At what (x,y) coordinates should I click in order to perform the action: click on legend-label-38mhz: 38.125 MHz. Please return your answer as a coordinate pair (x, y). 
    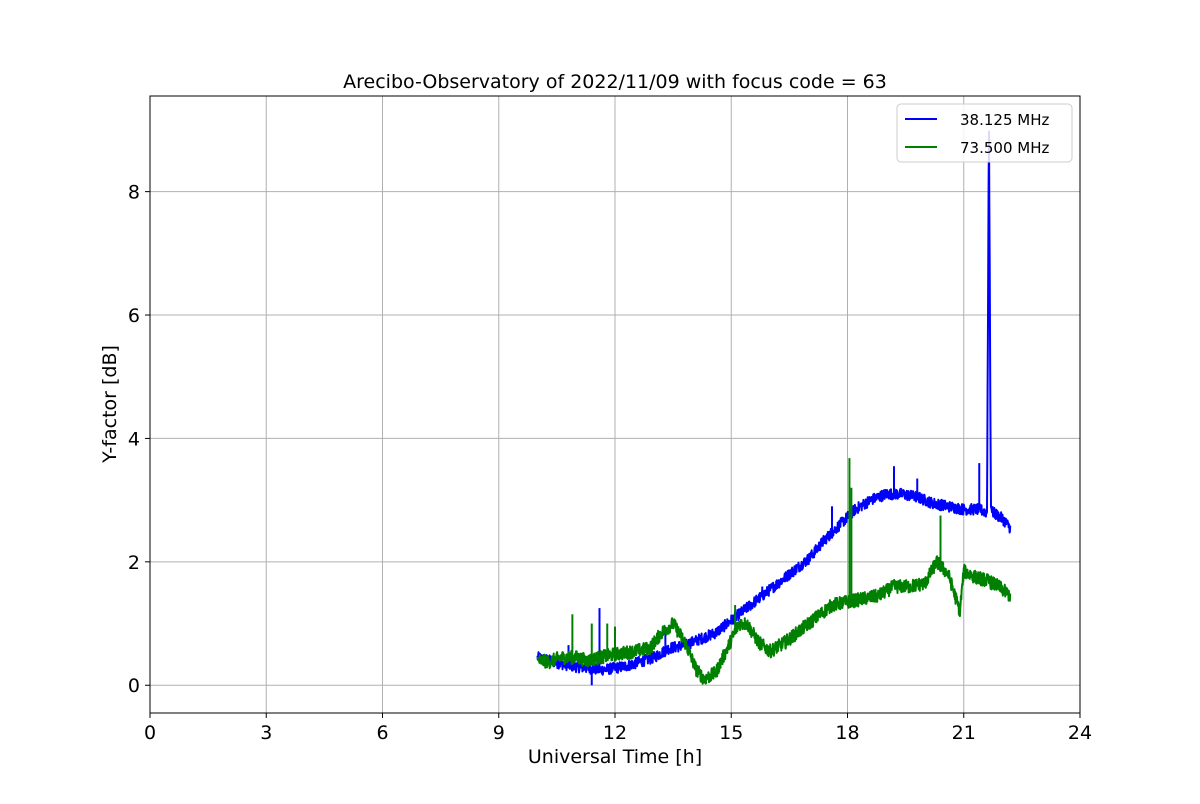
    Looking at the image, I should click on (1004, 120).